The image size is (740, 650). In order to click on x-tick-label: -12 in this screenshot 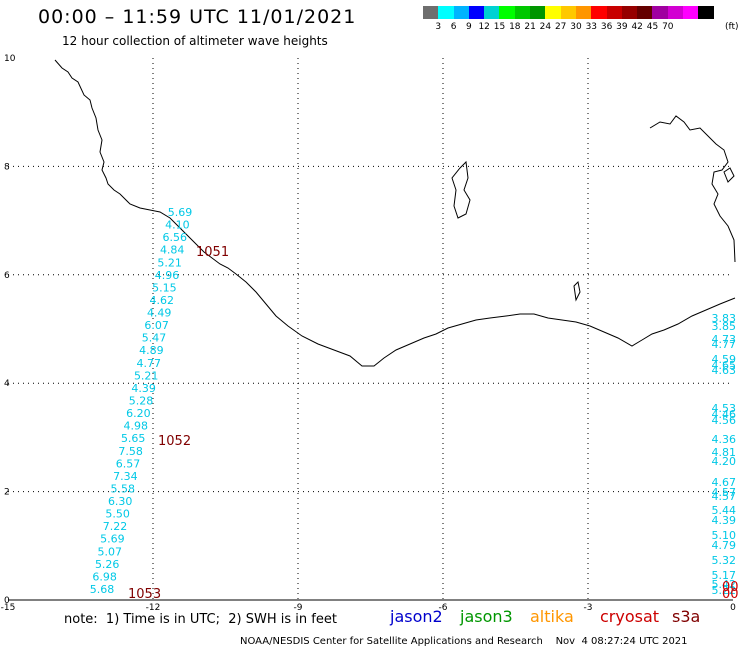, I will do `click(153, 606)`.